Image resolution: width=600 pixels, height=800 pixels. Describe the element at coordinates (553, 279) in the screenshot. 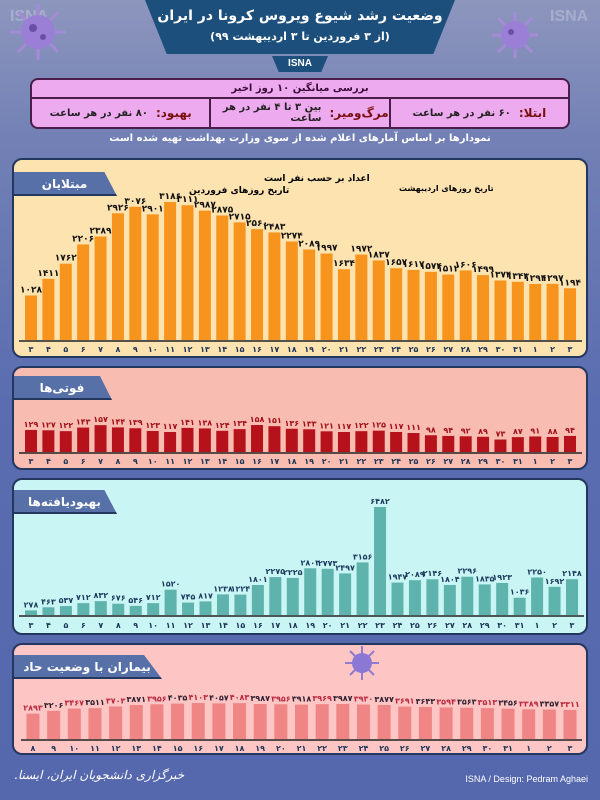

I see `value-label: ۱۲۹۷` at that location.